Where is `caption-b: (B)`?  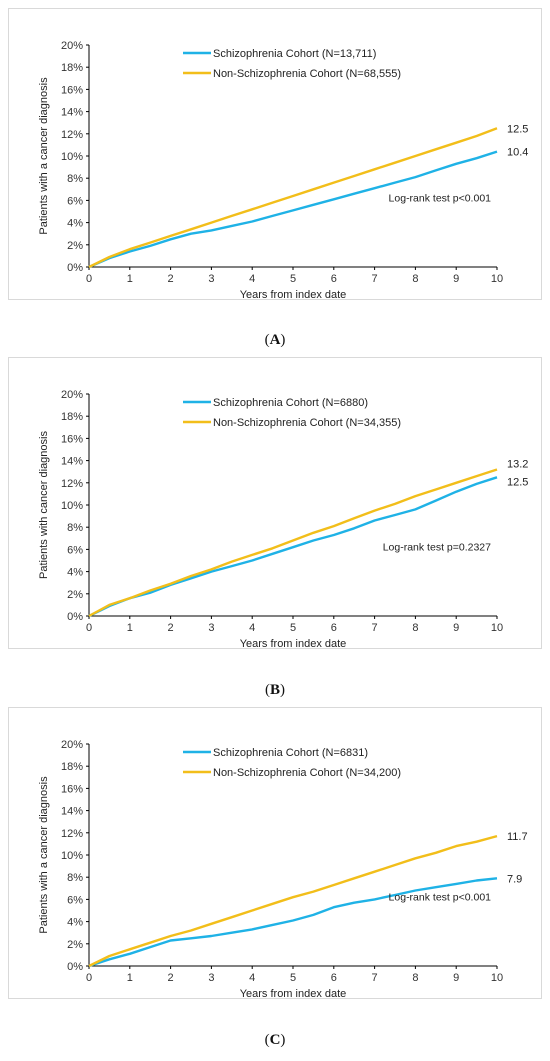
caption-b: (B) is located at coordinates (275, 690).